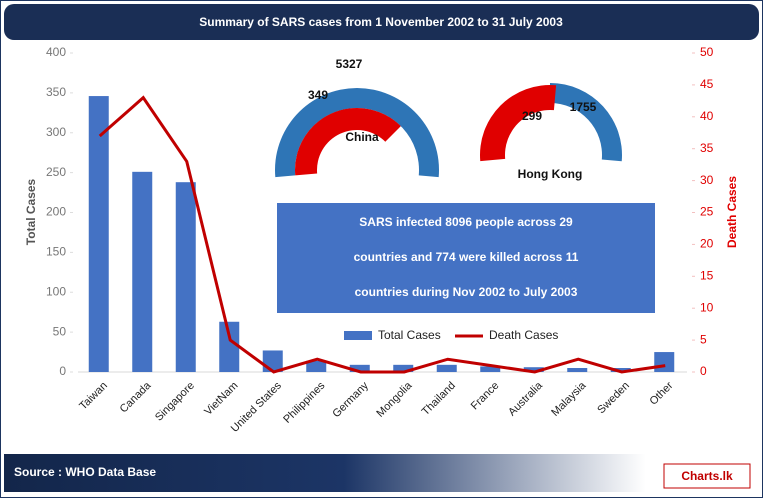 The height and width of the screenshot is (498, 763). What do you see at coordinates (31, 211) in the screenshot?
I see `y-axis-title: Total Cases` at bounding box center [31, 211].